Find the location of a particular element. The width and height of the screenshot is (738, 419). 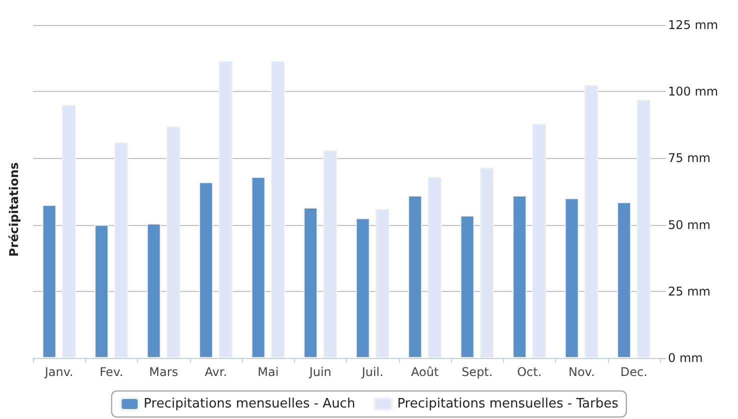

x-tick-label: Avr. is located at coordinates (216, 372).